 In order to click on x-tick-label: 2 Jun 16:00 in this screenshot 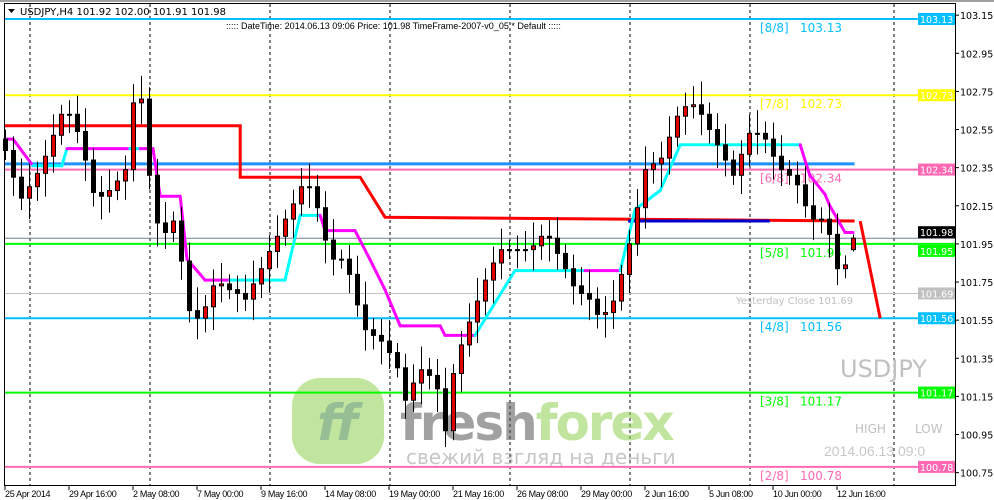, I will do `click(667, 494)`.